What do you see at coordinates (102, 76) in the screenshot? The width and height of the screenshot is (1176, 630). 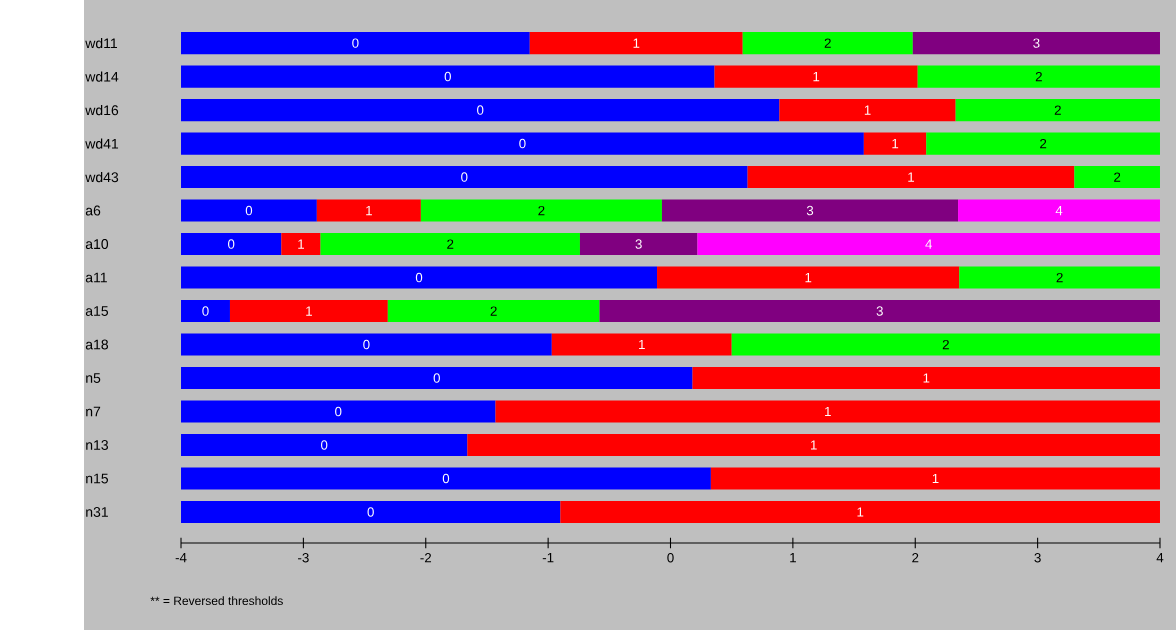 I see `y-tick-label: wd14` at bounding box center [102, 76].